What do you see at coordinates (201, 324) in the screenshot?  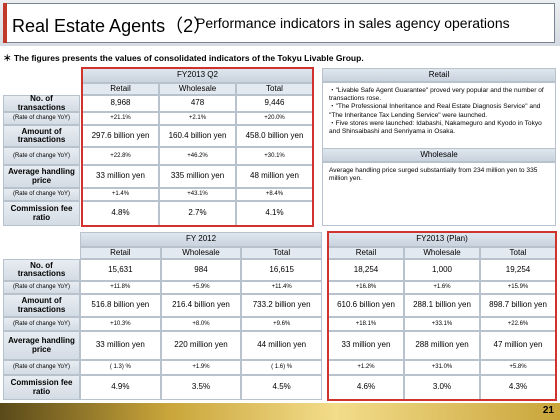 I see `value-cell: +8.0%` at bounding box center [201, 324].